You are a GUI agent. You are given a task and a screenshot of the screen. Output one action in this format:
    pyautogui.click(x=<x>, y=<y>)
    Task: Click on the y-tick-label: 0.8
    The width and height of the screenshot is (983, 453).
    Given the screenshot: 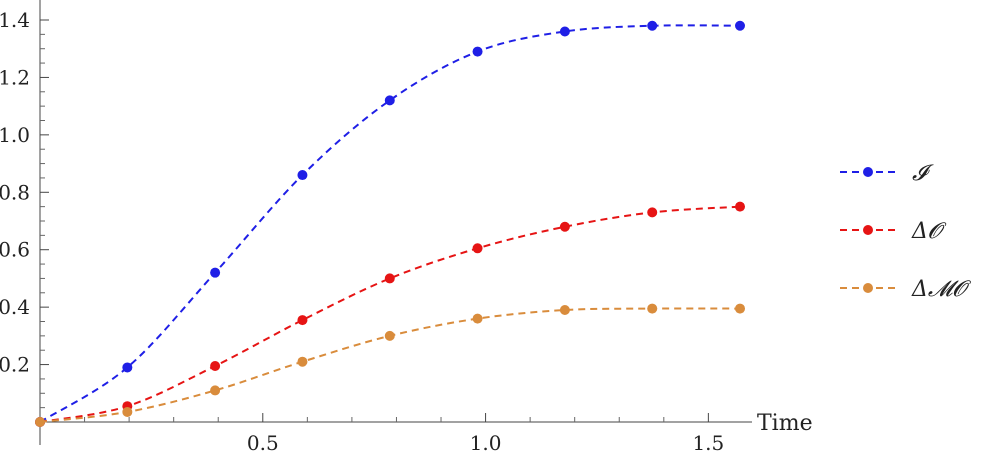 What is the action you would take?
    pyautogui.click(x=15, y=192)
    